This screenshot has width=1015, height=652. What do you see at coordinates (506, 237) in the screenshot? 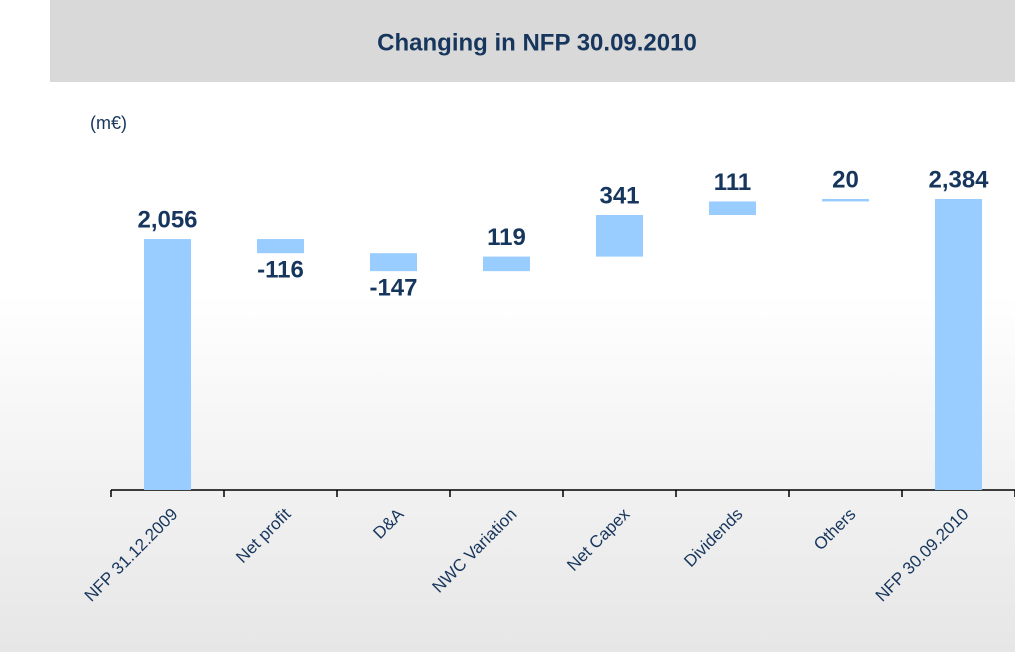
I see `value-label: 119` at bounding box center [506, 237].